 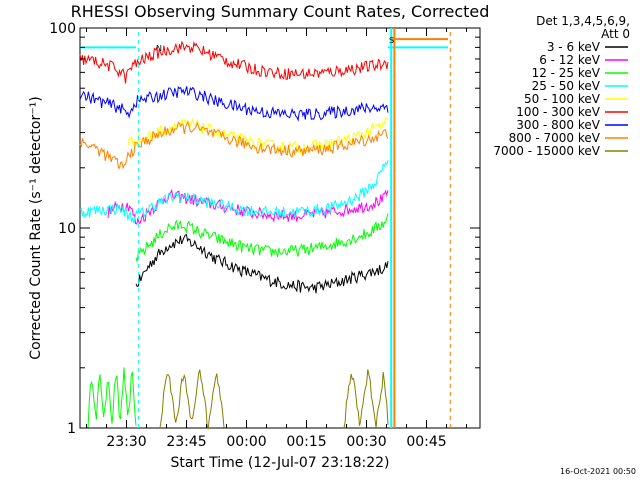 I want to click on legend-label-2: 12 - 25 keV, so click(x=566, y=73).